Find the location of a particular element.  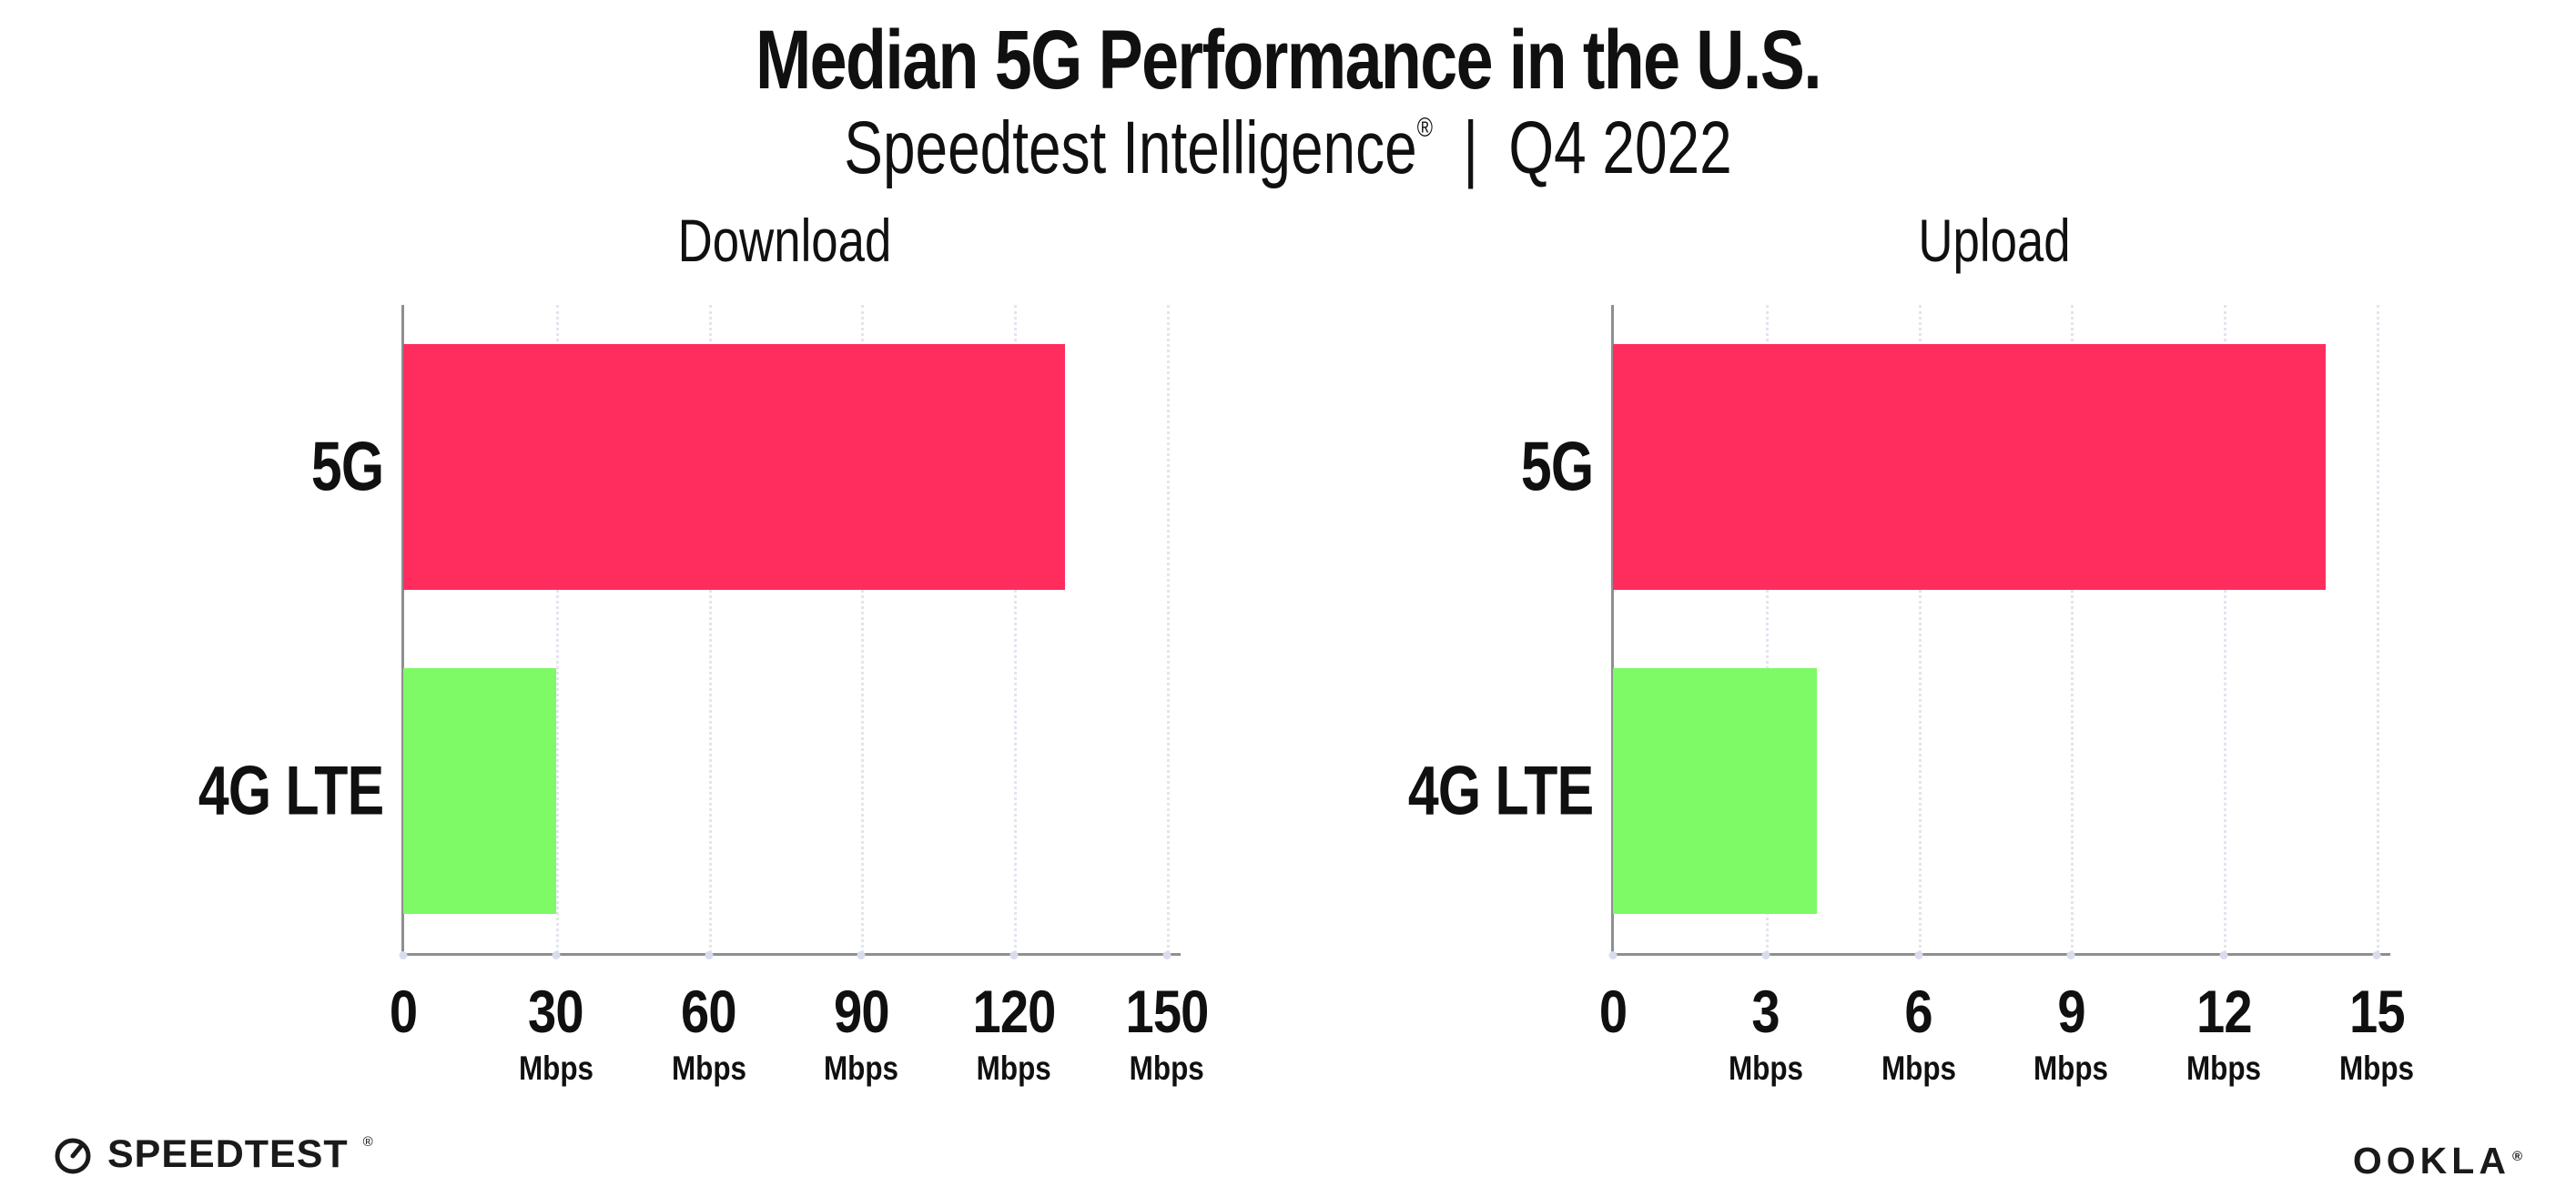

upload-y-axis-line is located at coordinates (1612, 630).